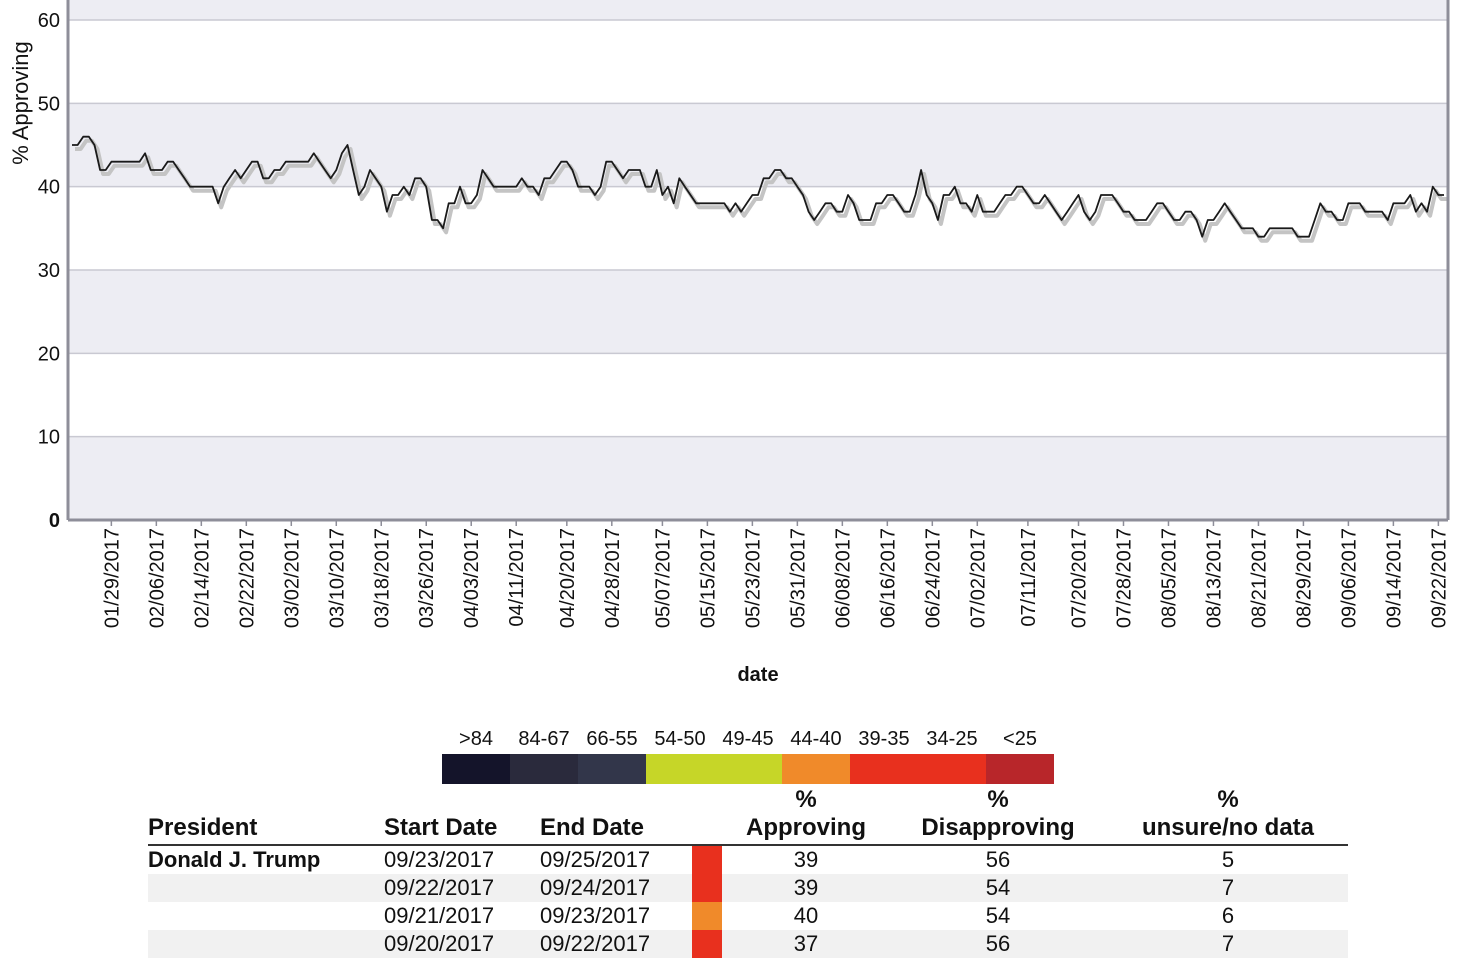 The height and width of the screenshot is (962, 1476). Describe the element at coordinates (1304, 578) in the screenshot. I see `x-tick-label: 08/29/2017` at that location.